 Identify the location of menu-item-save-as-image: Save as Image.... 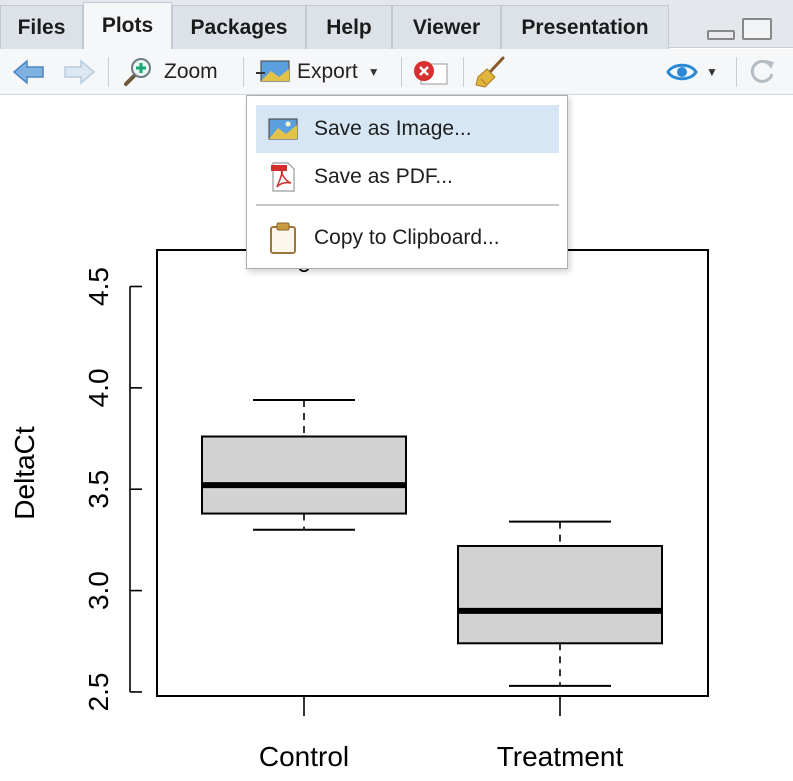
(407, 129).